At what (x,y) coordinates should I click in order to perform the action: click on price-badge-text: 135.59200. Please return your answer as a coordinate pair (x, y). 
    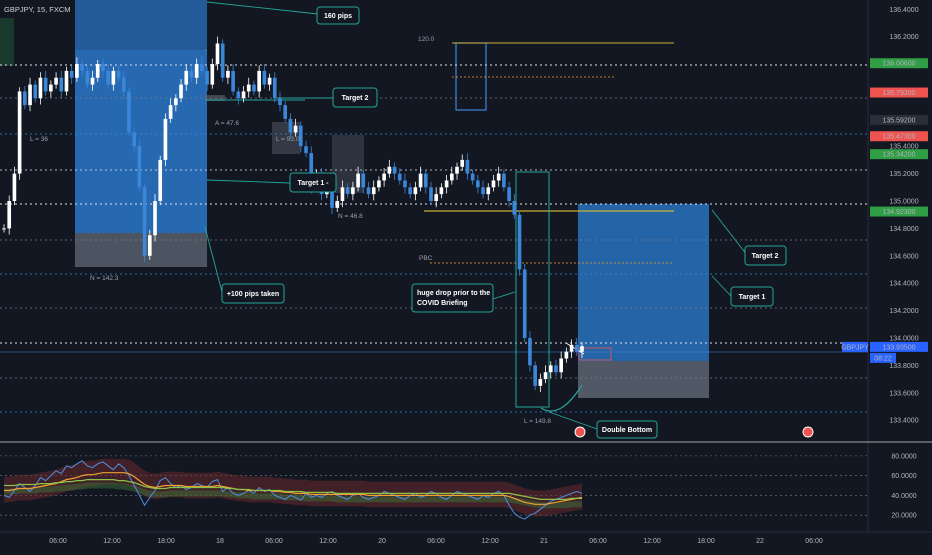
    Looking at the image, I should click on (898, 120).